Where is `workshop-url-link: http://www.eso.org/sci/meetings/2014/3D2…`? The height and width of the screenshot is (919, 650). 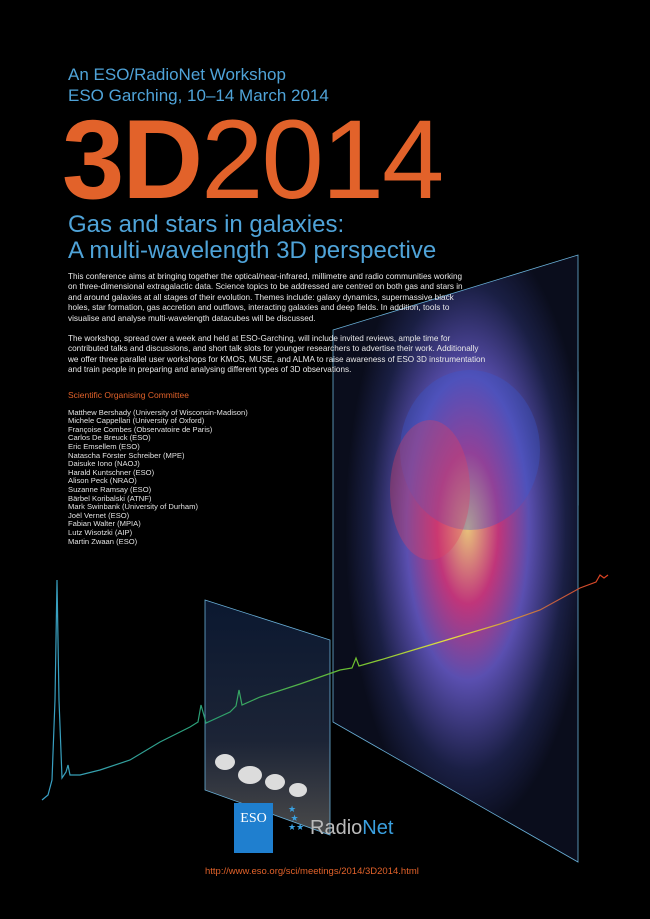
workshop-url-link: http://www.eso.org/sci/meetings/2014/3D2… is located at coordinates (312, 871).